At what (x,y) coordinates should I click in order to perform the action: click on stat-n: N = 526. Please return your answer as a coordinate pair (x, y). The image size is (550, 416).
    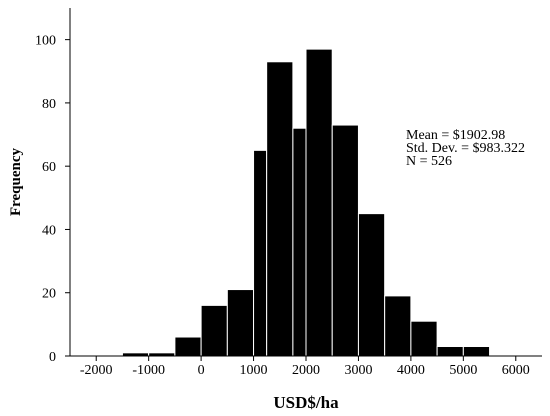
    Looking at the image, I should click on (429, 161).